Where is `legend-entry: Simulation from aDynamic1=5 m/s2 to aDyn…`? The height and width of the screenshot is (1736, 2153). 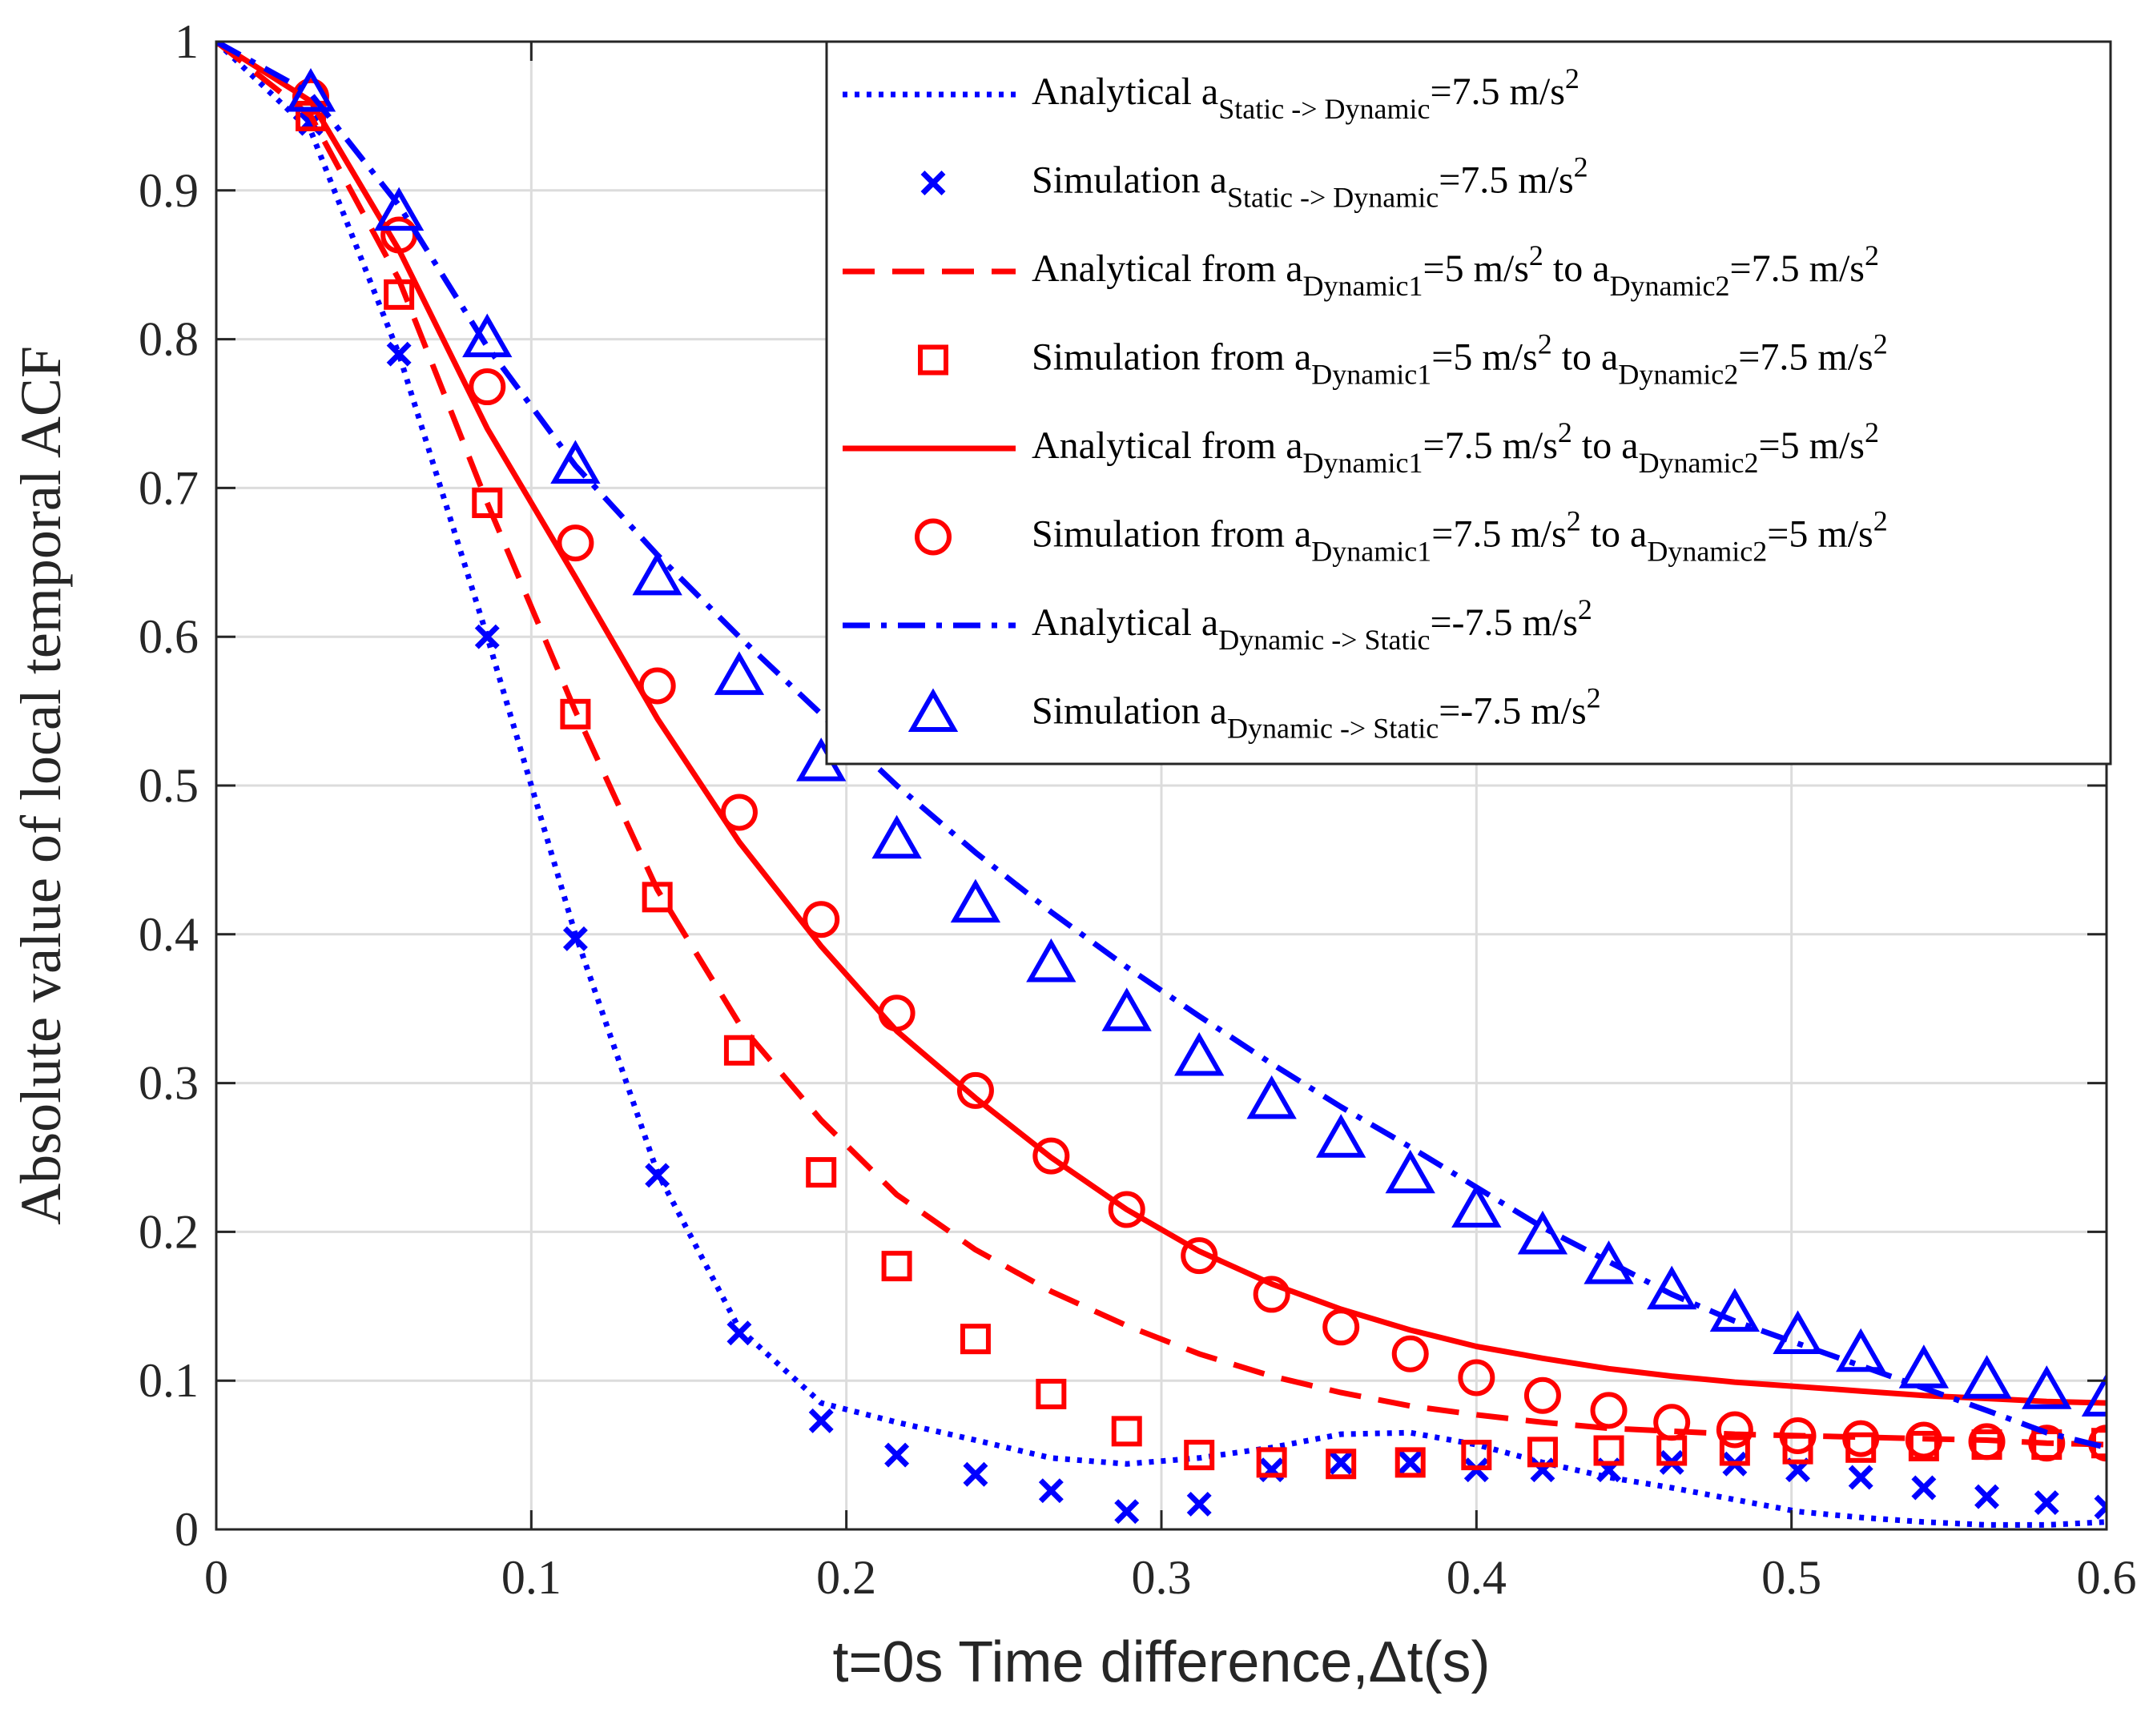
legend-entry: Simulation from aDynamic1=5 m/s2 to aDyn… is located at coordinates (1403, 359).